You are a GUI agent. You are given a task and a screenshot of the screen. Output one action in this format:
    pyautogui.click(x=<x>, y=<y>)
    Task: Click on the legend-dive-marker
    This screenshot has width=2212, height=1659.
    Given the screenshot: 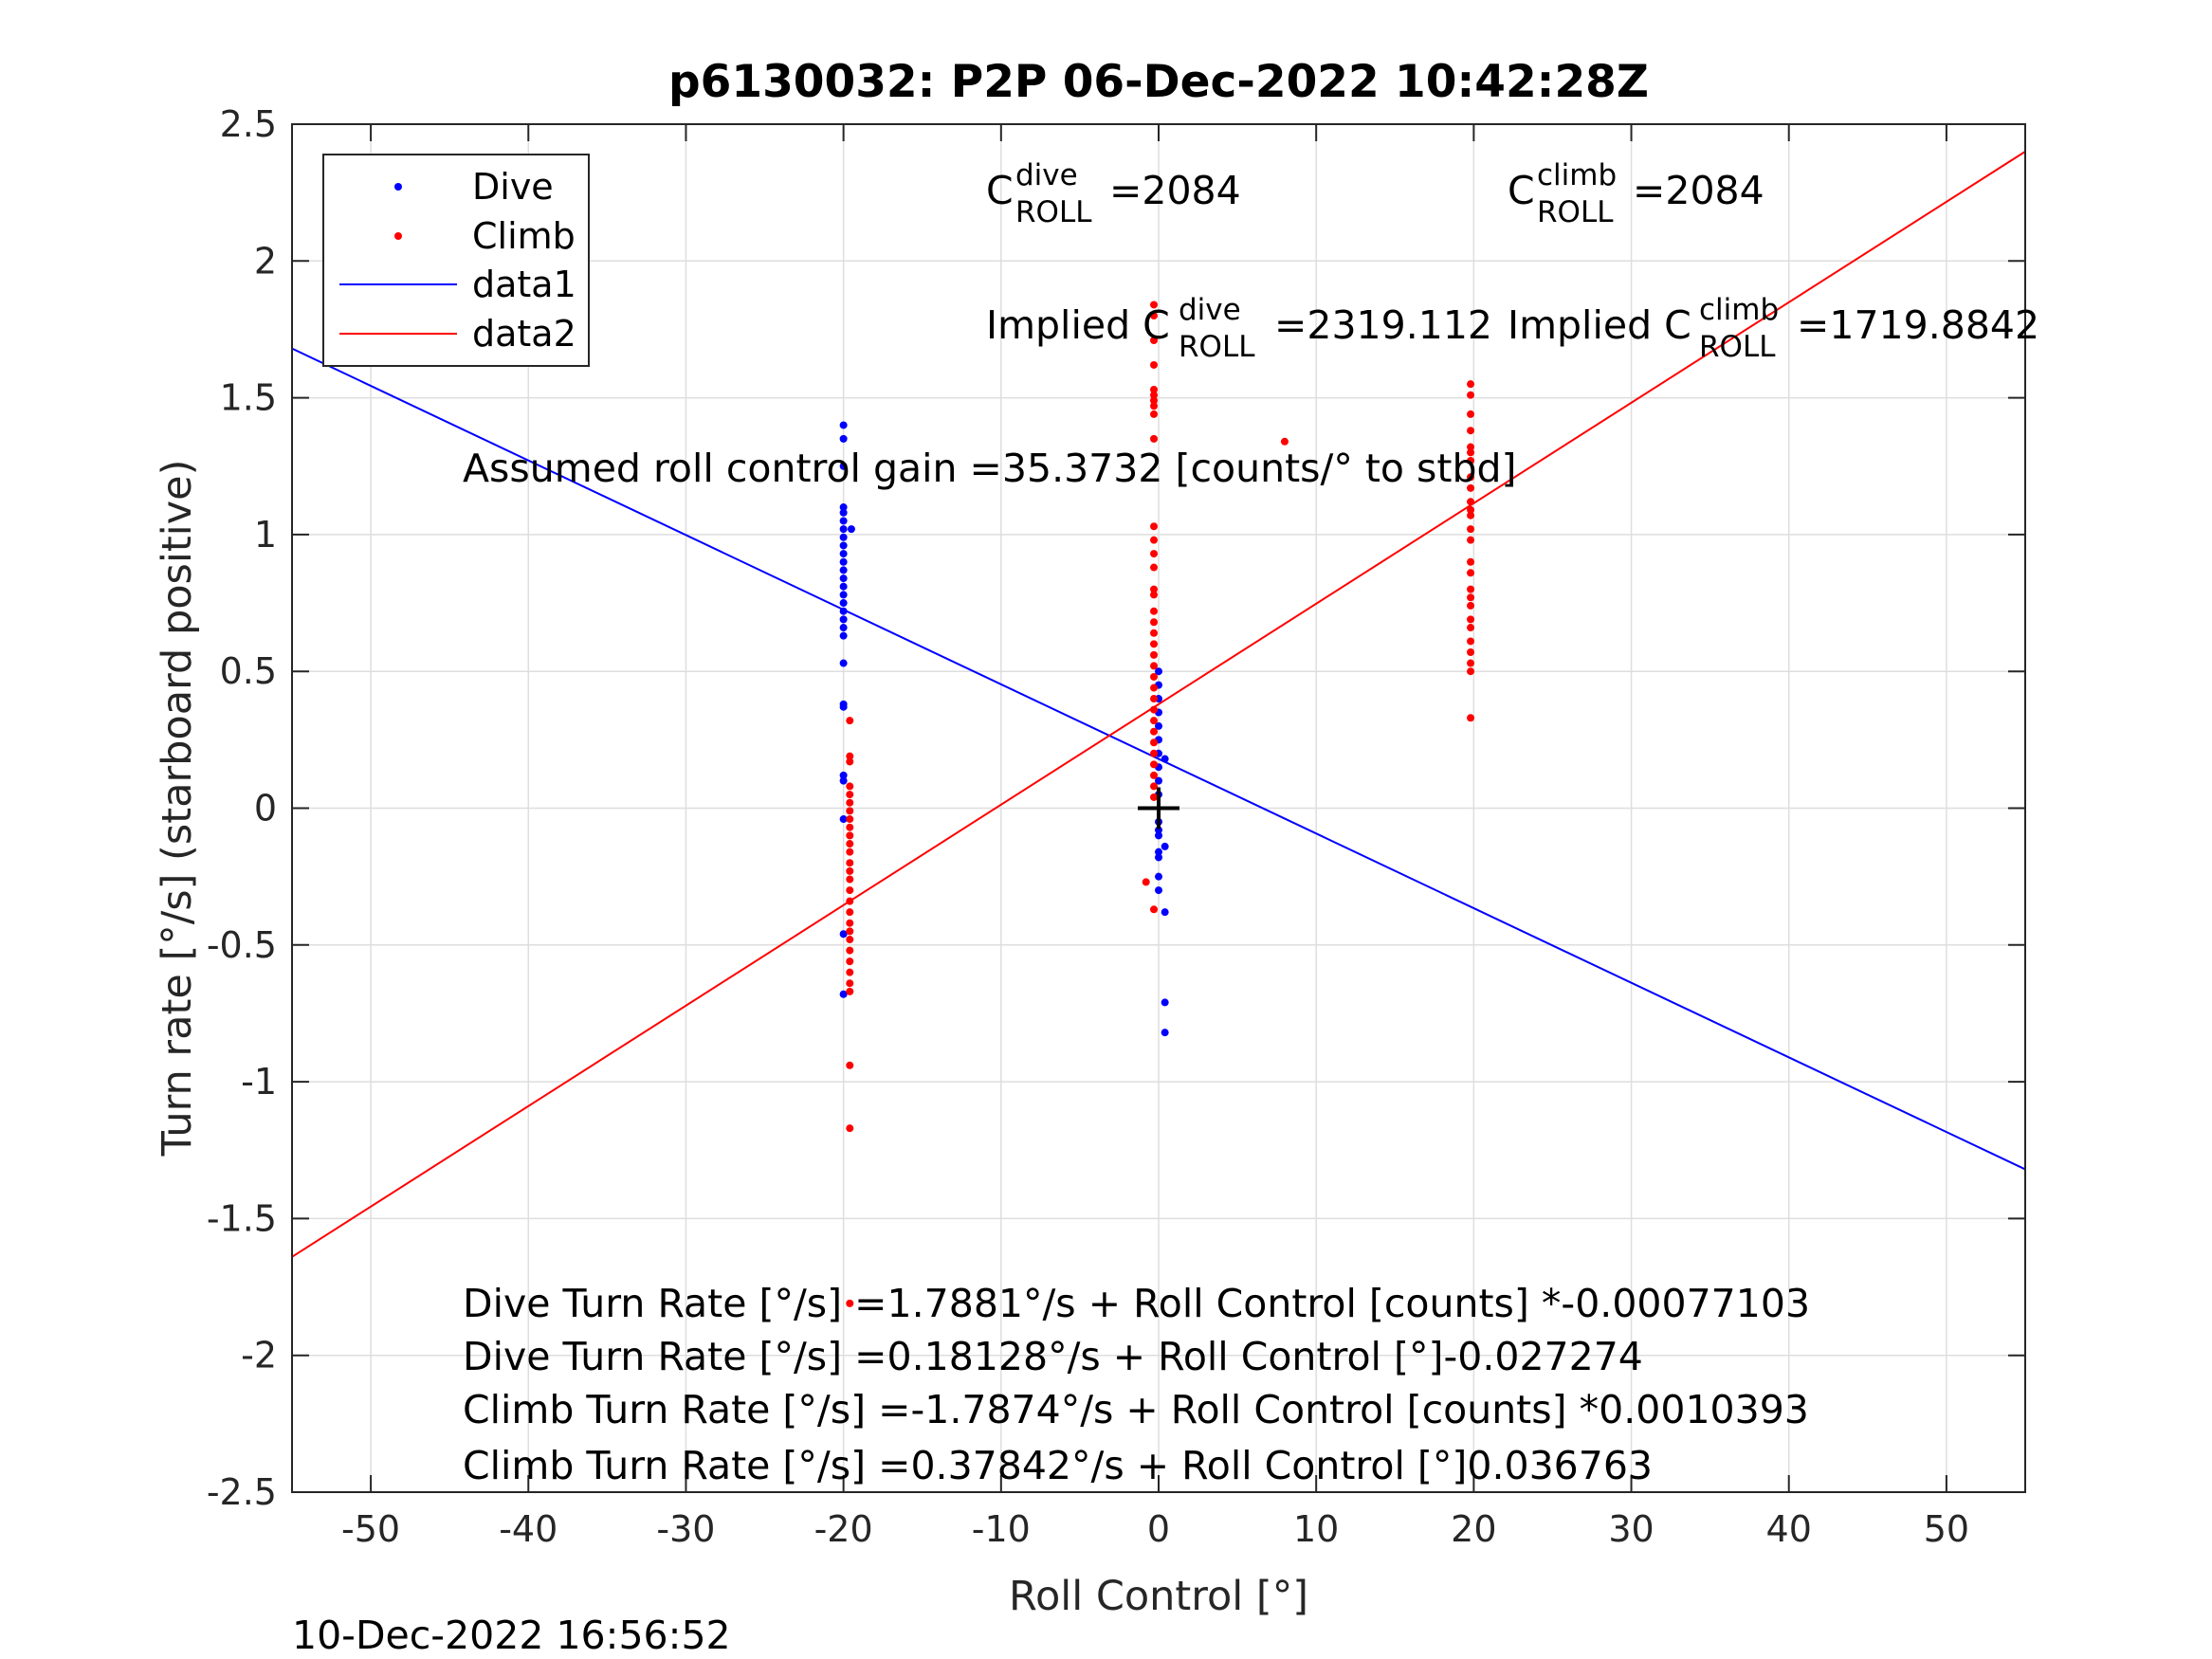 What is the action you would take?
    pyautogui.click(x=398, y=187)
    